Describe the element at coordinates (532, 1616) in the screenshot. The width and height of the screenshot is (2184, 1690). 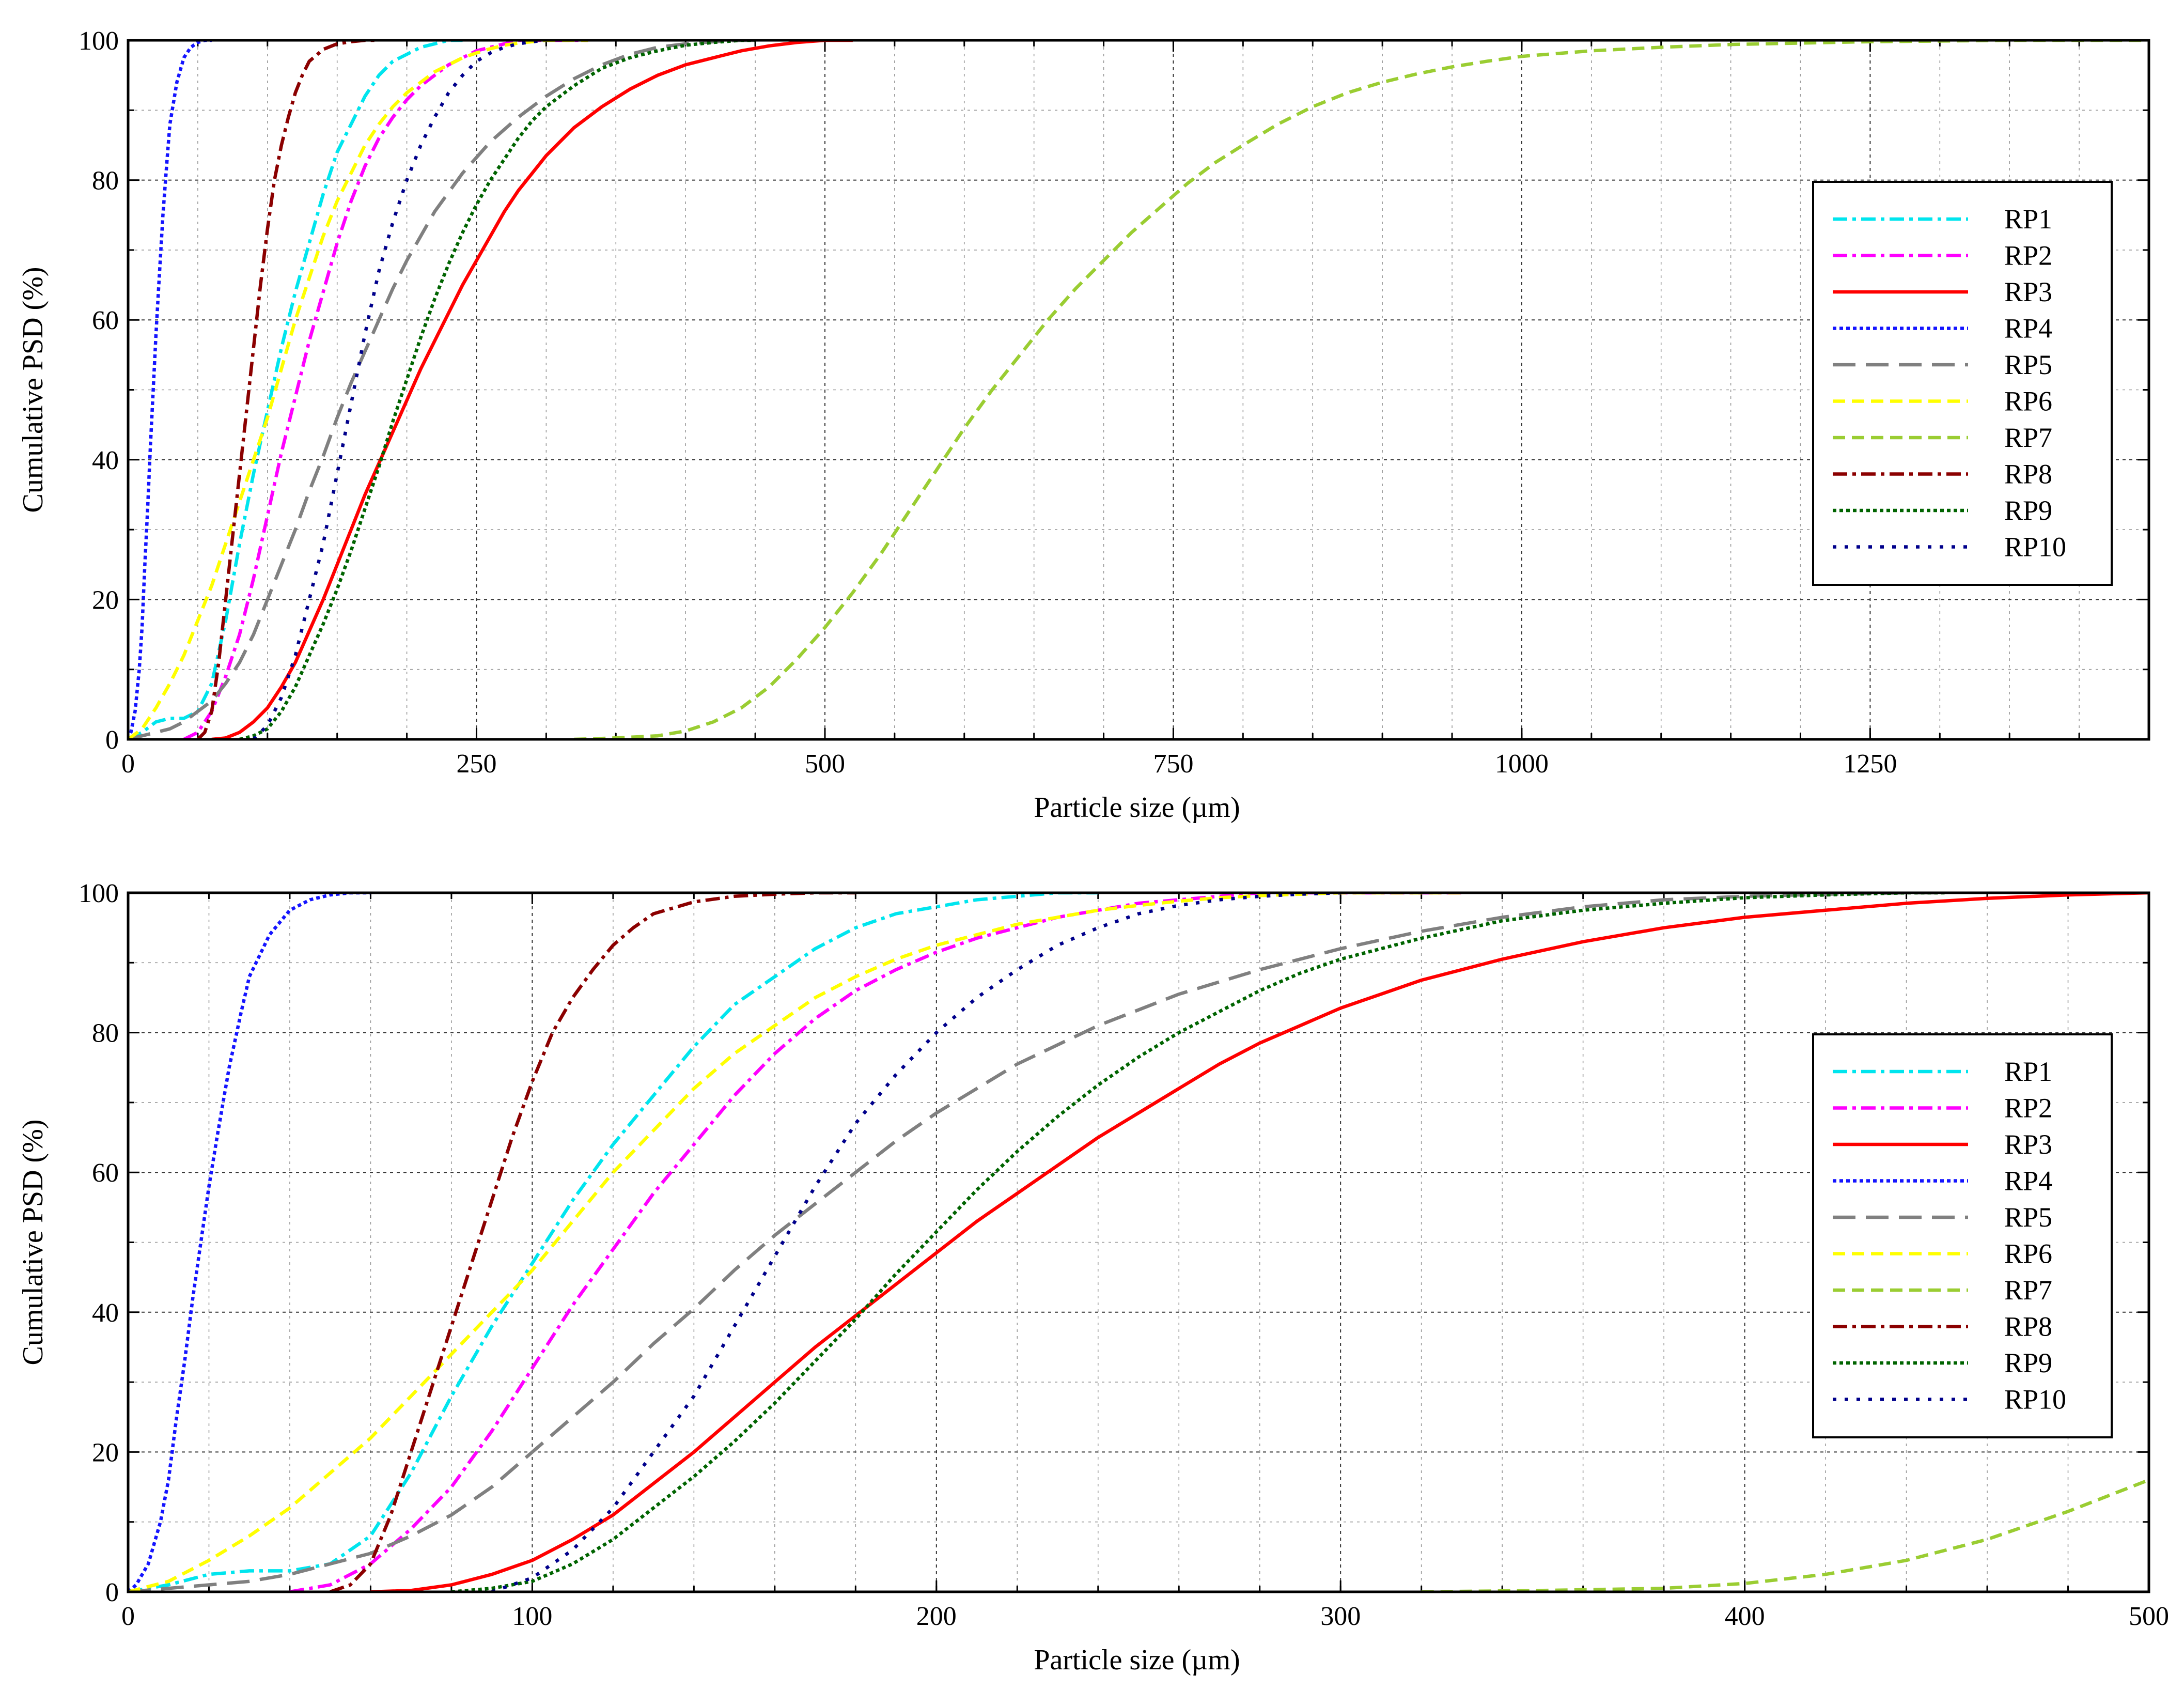
I see `x-tick-label: 100` at that location.